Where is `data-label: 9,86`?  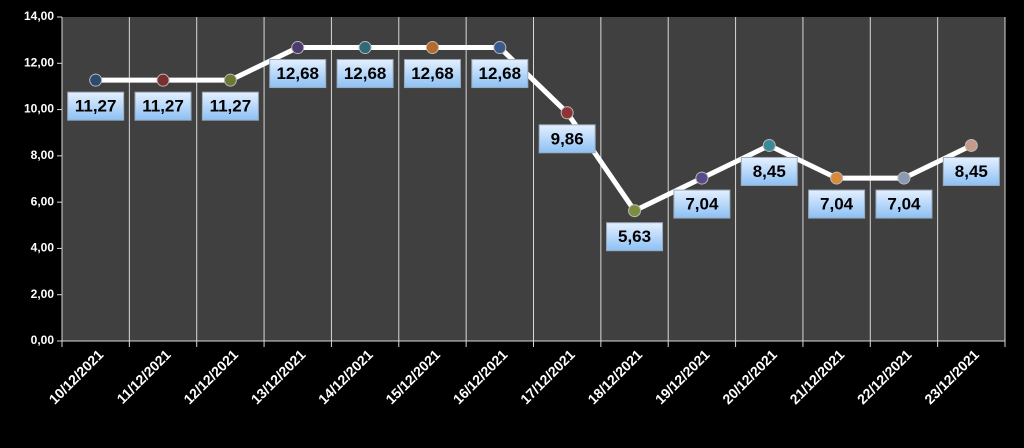
data-label: 9,86 is located at coordinates (567, 138).